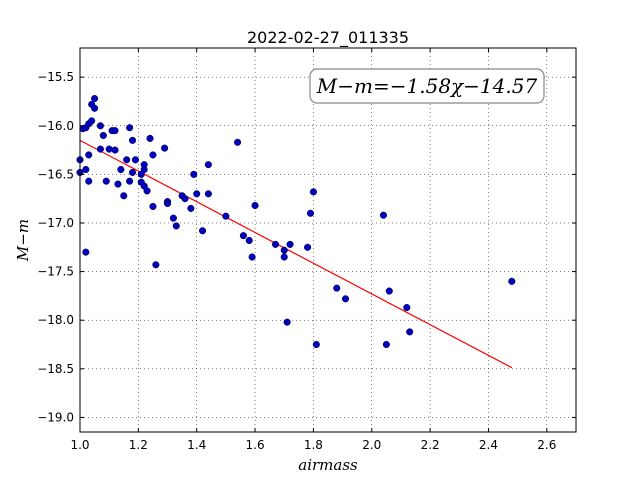 The image size is (640, 480). What do you see at coordinates (55, 369) in the screenshot?
I see `y-tick-label: −18.5` at bounding box center [55, 369].